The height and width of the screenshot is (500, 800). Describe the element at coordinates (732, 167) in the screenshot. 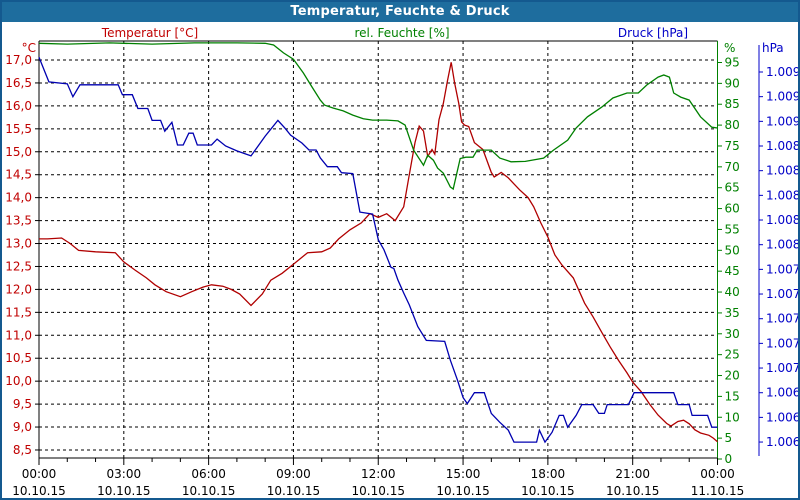

I see `svg-text: 70` at that location.